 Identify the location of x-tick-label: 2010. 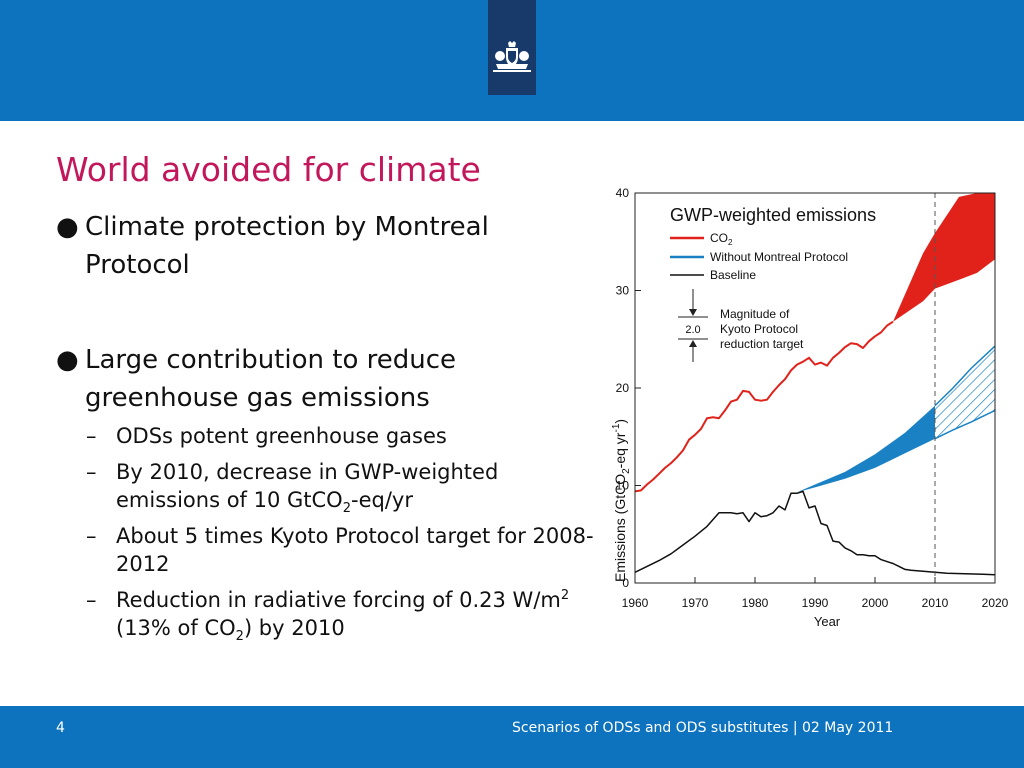
(935, 603).